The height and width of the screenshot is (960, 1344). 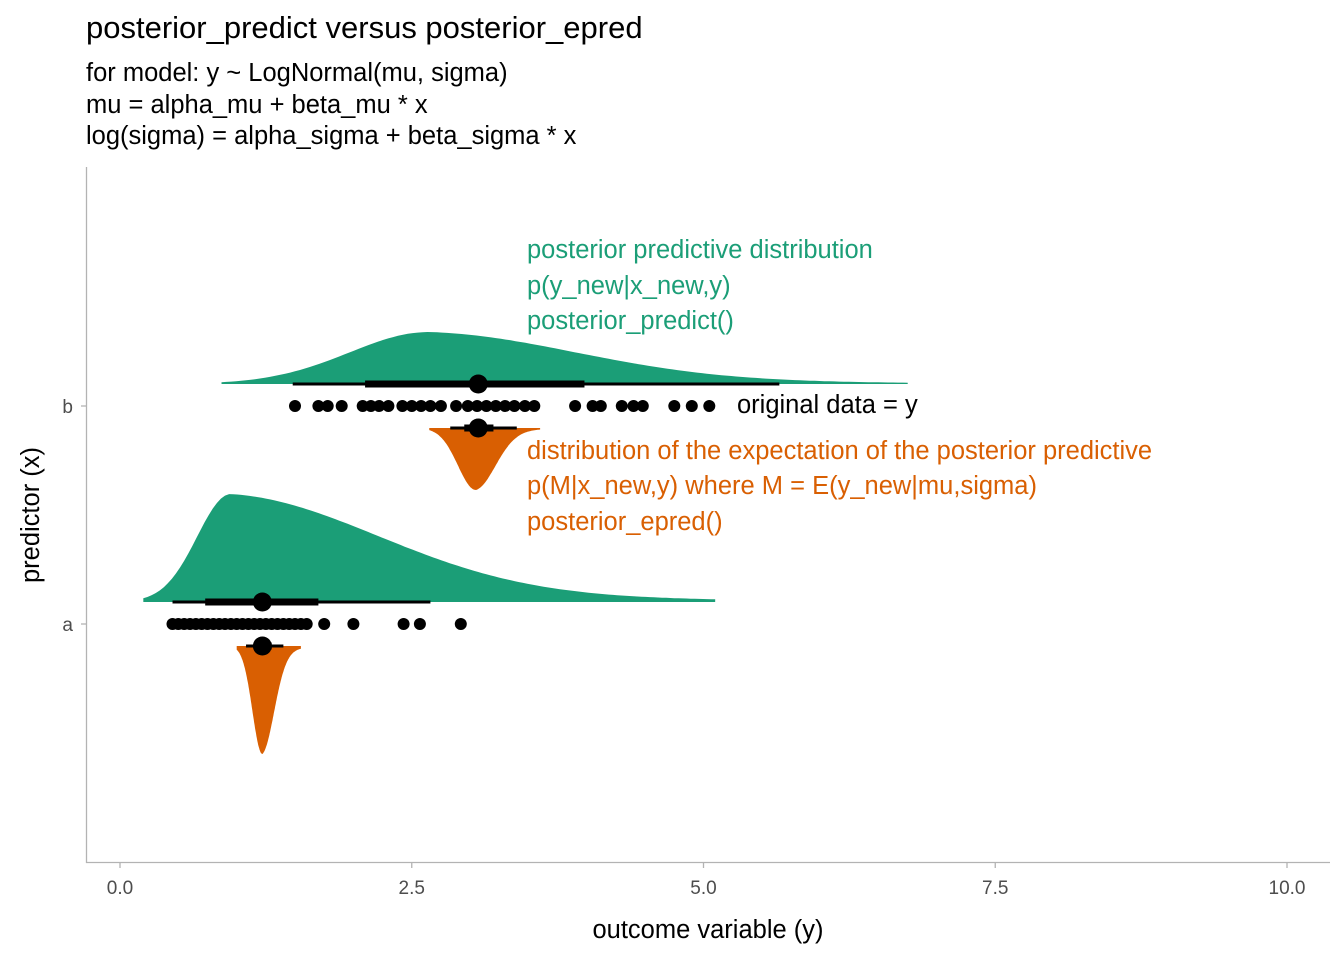 I want to click on annotation-epred-line-3: posterior_epred(), so click(x=625, y=522).